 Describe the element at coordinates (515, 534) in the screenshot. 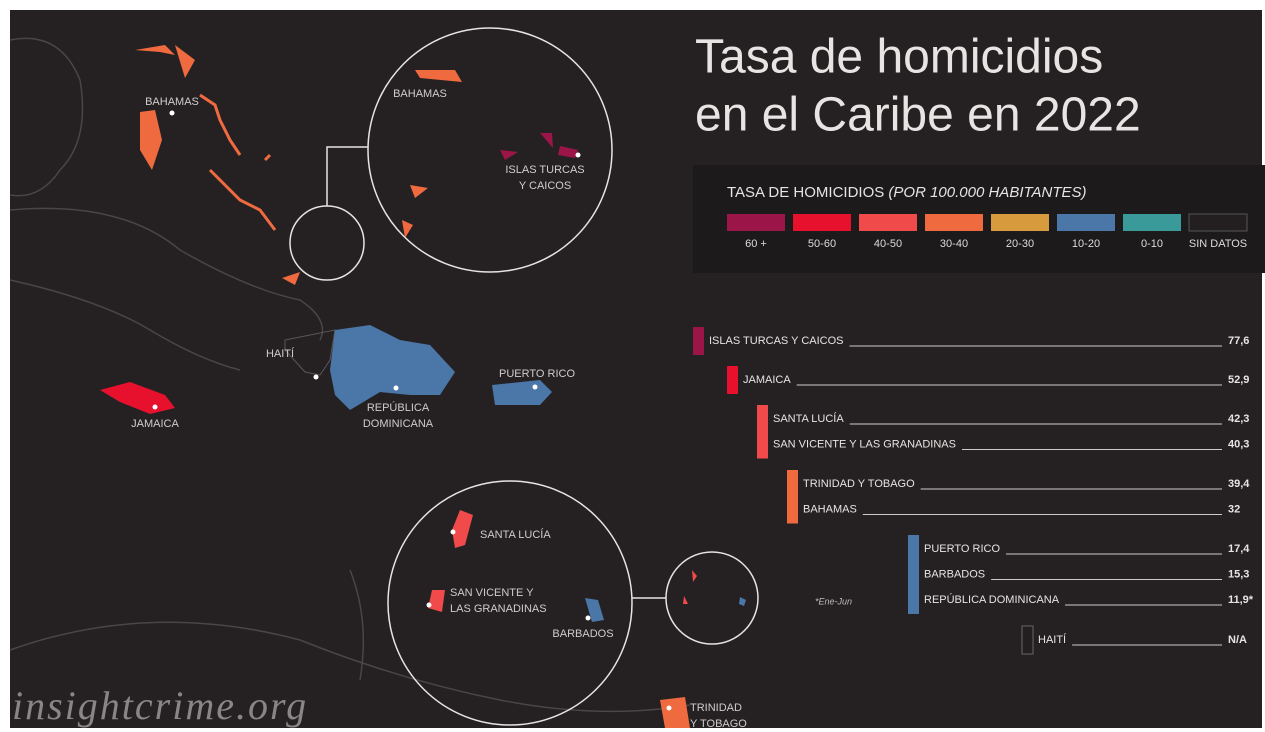

I see `map-label: SANTA LUCÍA` at that location.